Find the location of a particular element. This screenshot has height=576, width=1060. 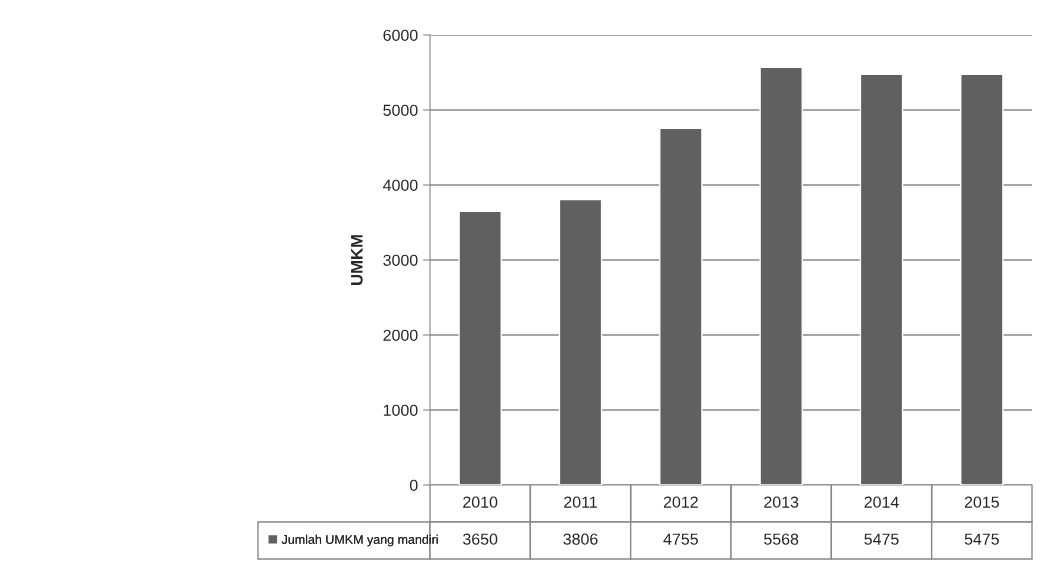

x-tick-label: 2012 is located at coordinates (680, 502).